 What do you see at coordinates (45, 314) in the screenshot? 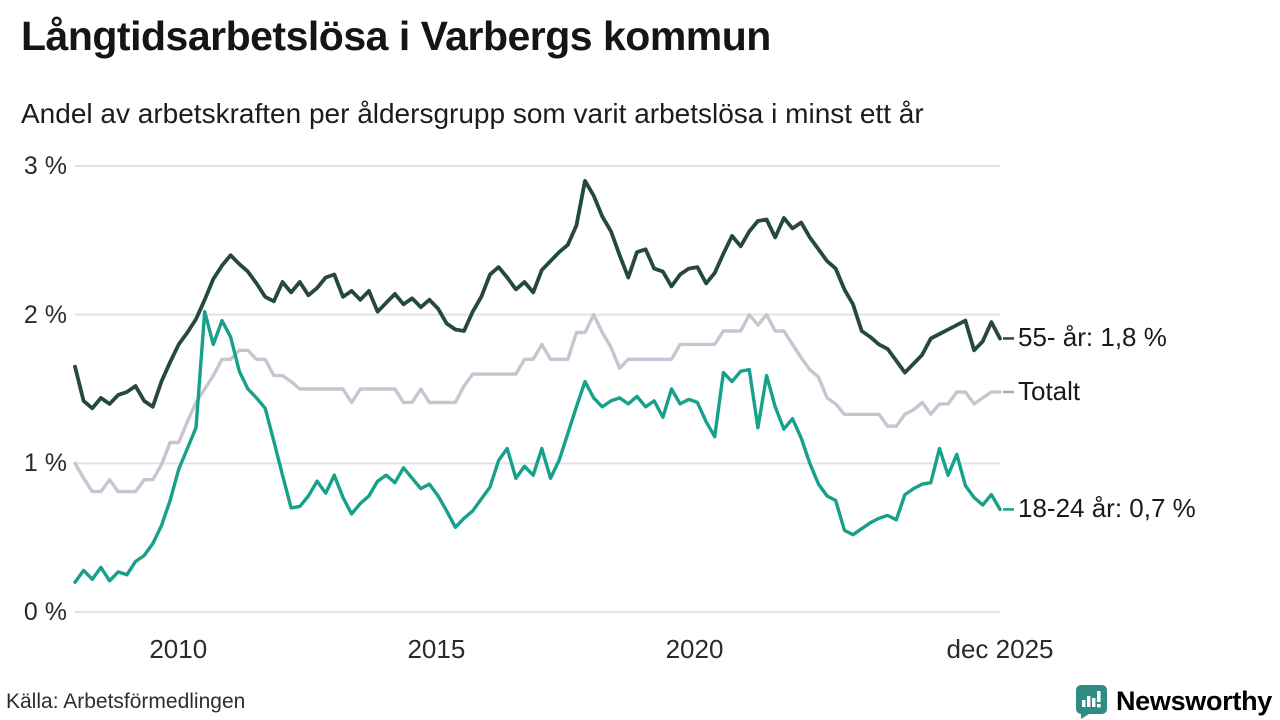
I see `y-axis-tick-label: 2 %` at bounding box center [45, 314].